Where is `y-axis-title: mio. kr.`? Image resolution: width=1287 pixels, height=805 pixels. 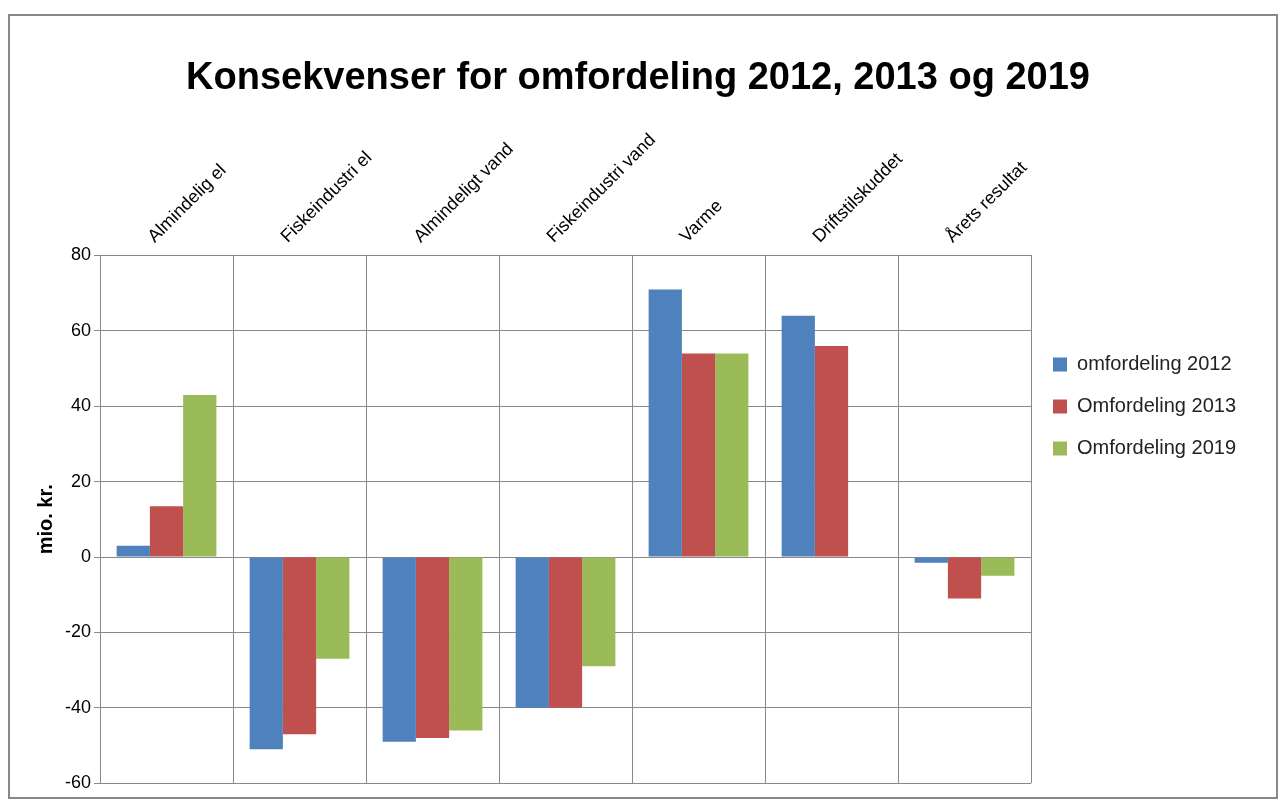
y-axis-title: mio. kr. is located at coordinates (44, 519).